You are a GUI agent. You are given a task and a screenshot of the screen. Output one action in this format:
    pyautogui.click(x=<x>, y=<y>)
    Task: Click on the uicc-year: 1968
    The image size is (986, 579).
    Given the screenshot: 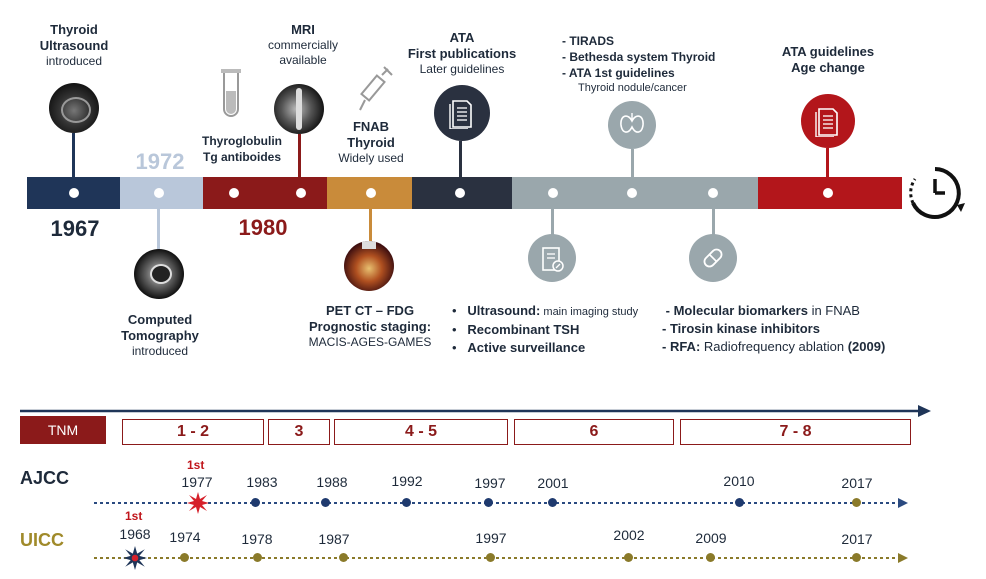 What is the action you would take?
    pyautogui.click(x=135, y=534)
    